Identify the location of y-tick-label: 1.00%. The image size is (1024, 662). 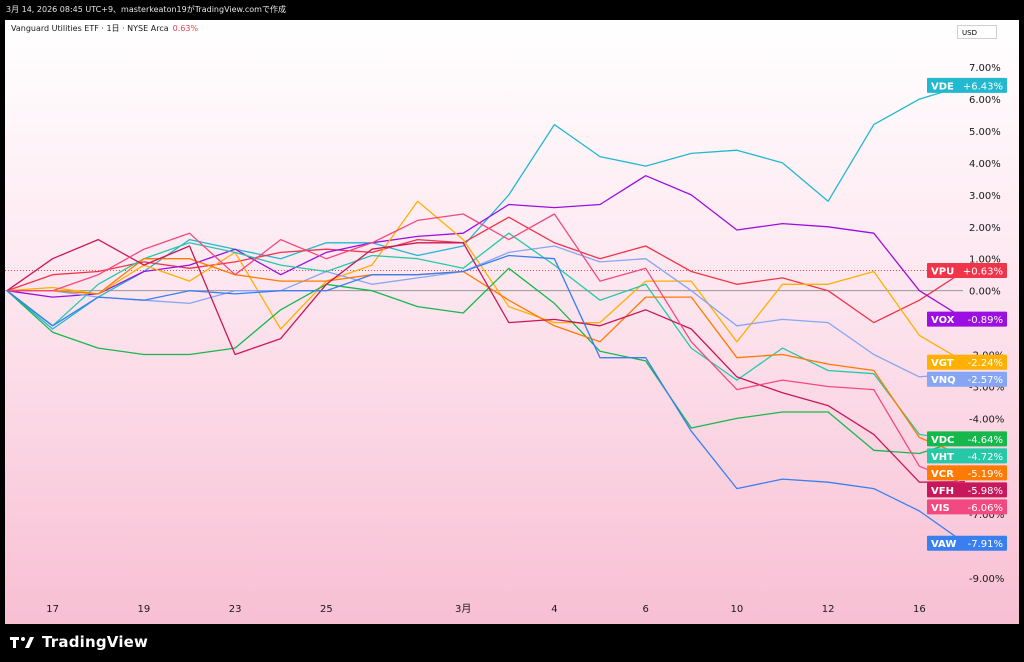
(985, 260).